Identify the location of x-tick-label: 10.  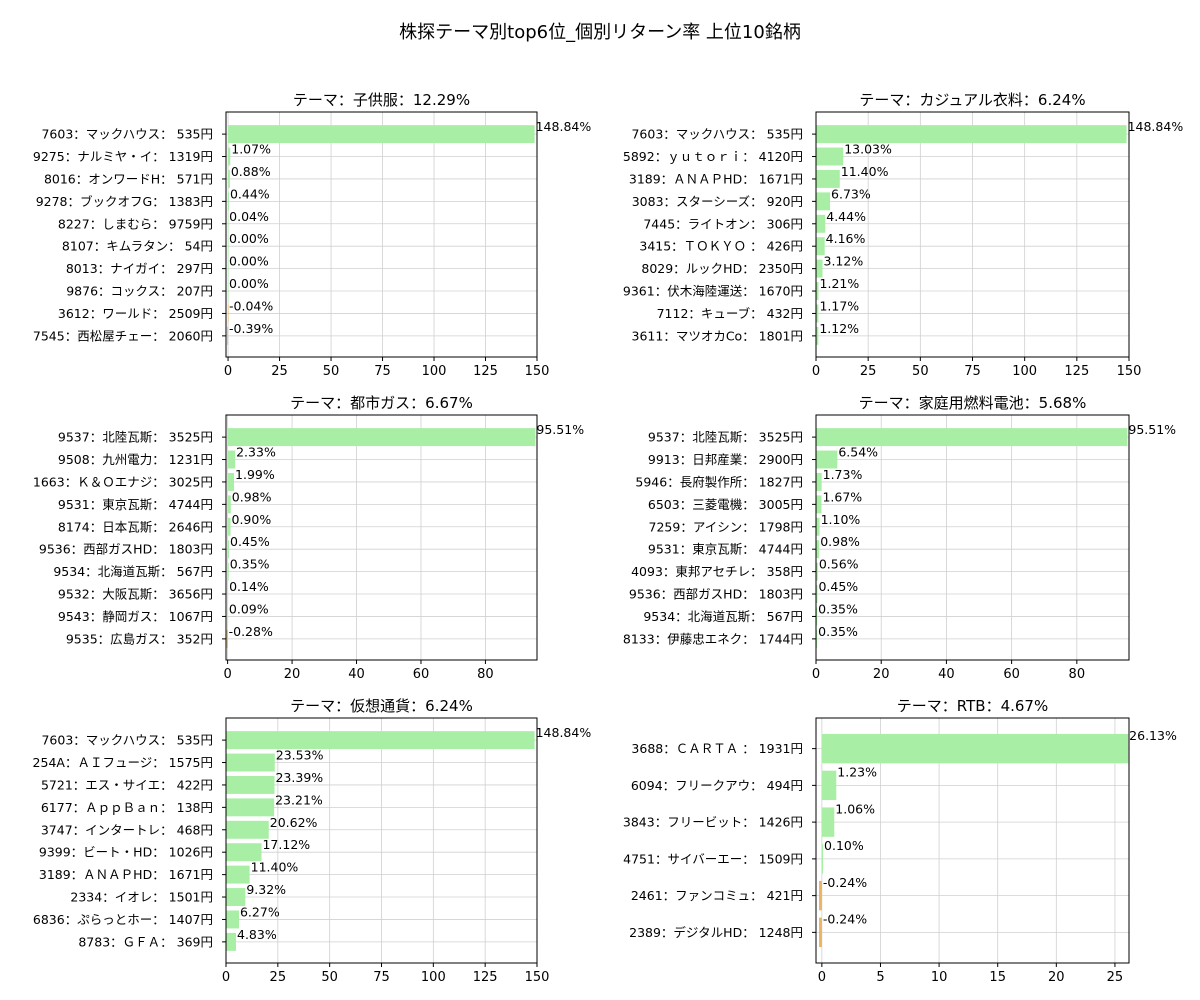
(939, 977).